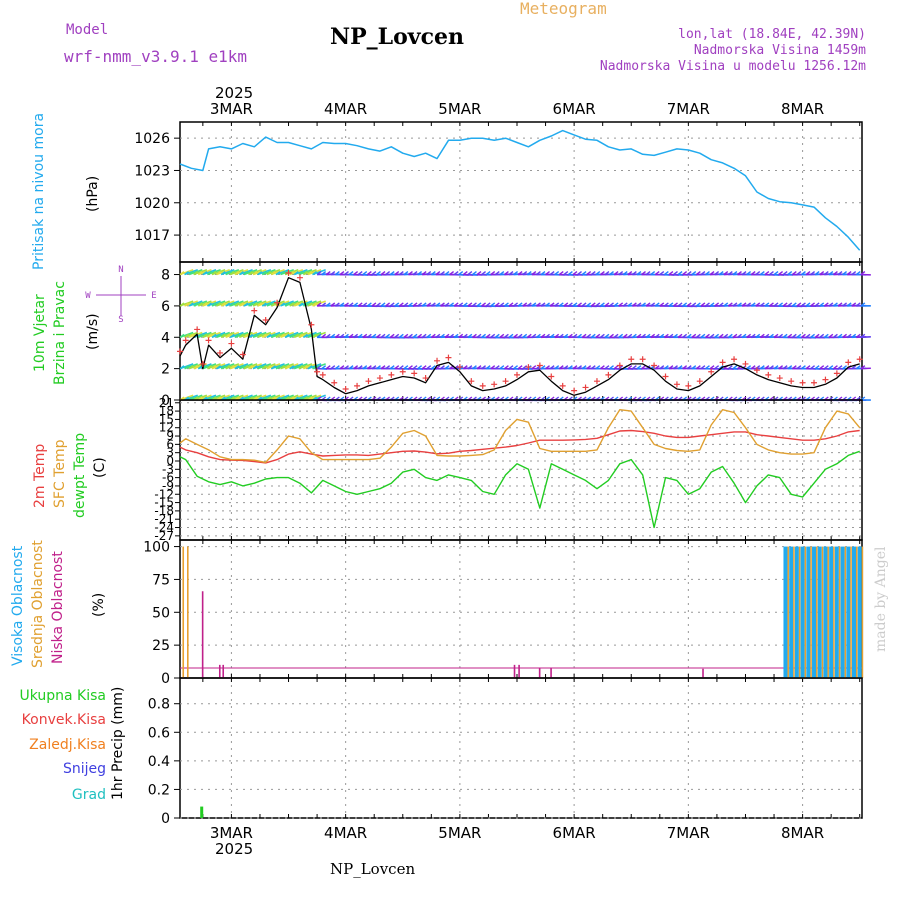 The height and width of the screenshot is (900, 900). What do you see at coordinates (118, 743) in the screenshot?
I see `precip-ylabel: 1hr Precip (mm)` at bounding box center [118, 743].